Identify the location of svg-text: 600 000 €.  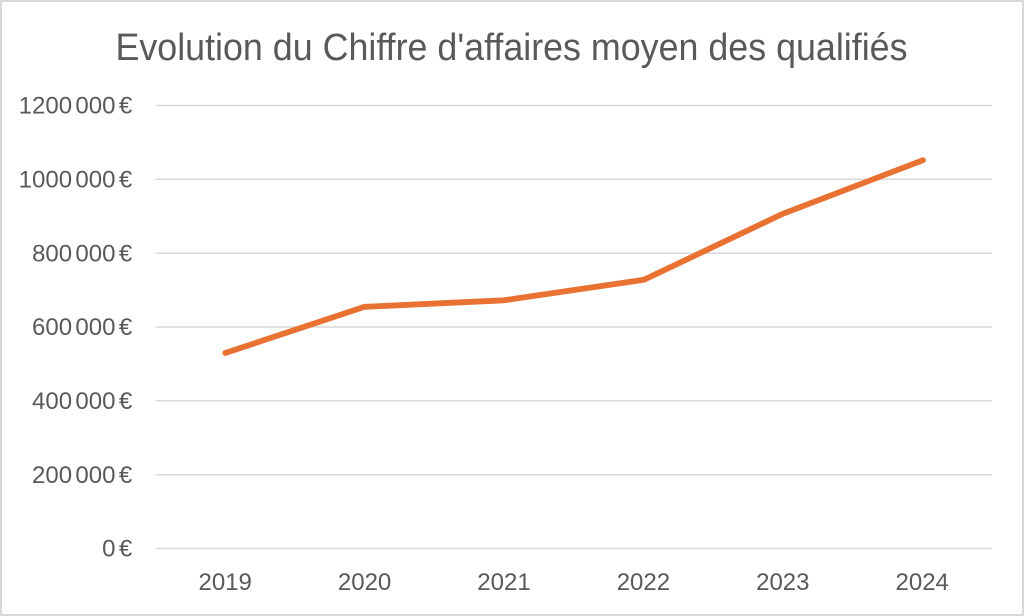
(82, 327).